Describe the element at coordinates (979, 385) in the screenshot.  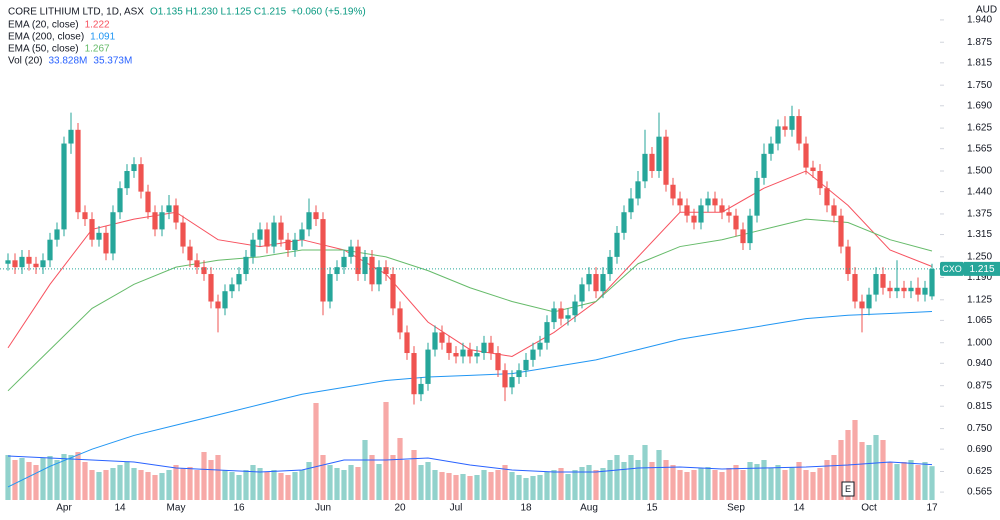
I see `y-tick-label: 0.875` at that location.